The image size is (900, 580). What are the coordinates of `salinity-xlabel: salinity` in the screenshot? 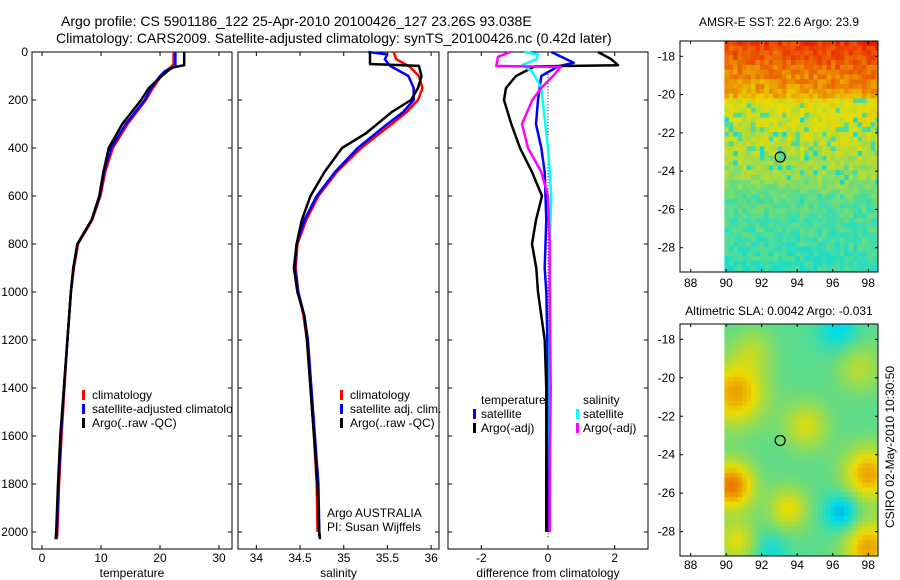 It's located at (338, 573).